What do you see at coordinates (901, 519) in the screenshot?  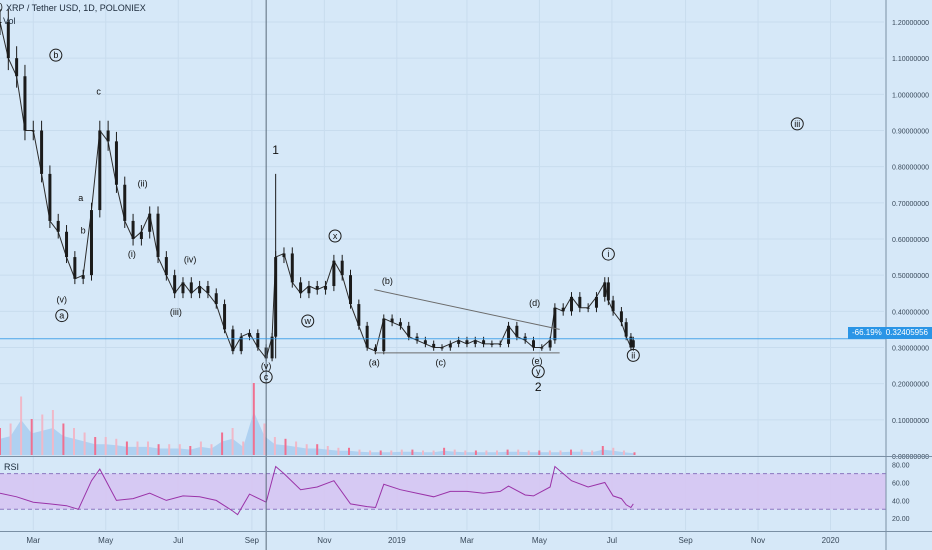 I see `rsi-tick-label: 20.00` at bounding box center [901, 519].